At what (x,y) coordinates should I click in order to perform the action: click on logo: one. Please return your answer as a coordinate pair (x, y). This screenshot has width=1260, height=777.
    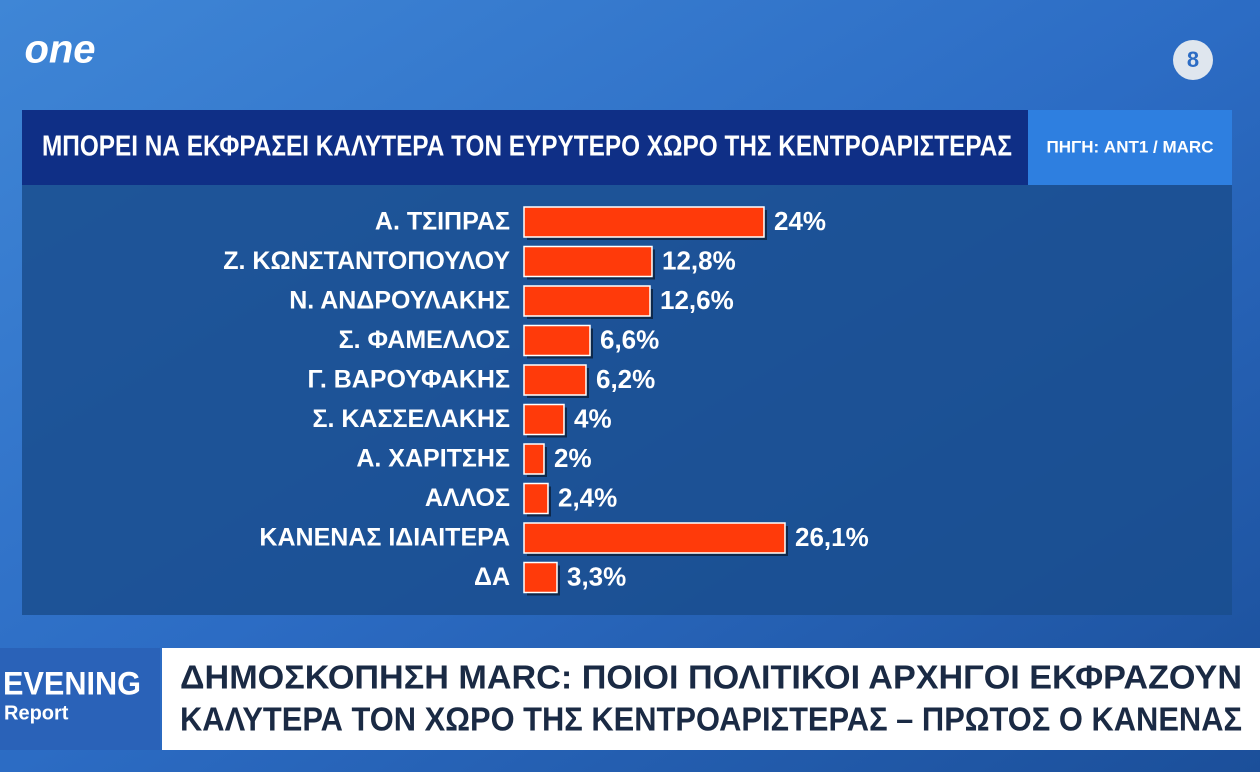
    Looking at the image, I should click on (59, 50).